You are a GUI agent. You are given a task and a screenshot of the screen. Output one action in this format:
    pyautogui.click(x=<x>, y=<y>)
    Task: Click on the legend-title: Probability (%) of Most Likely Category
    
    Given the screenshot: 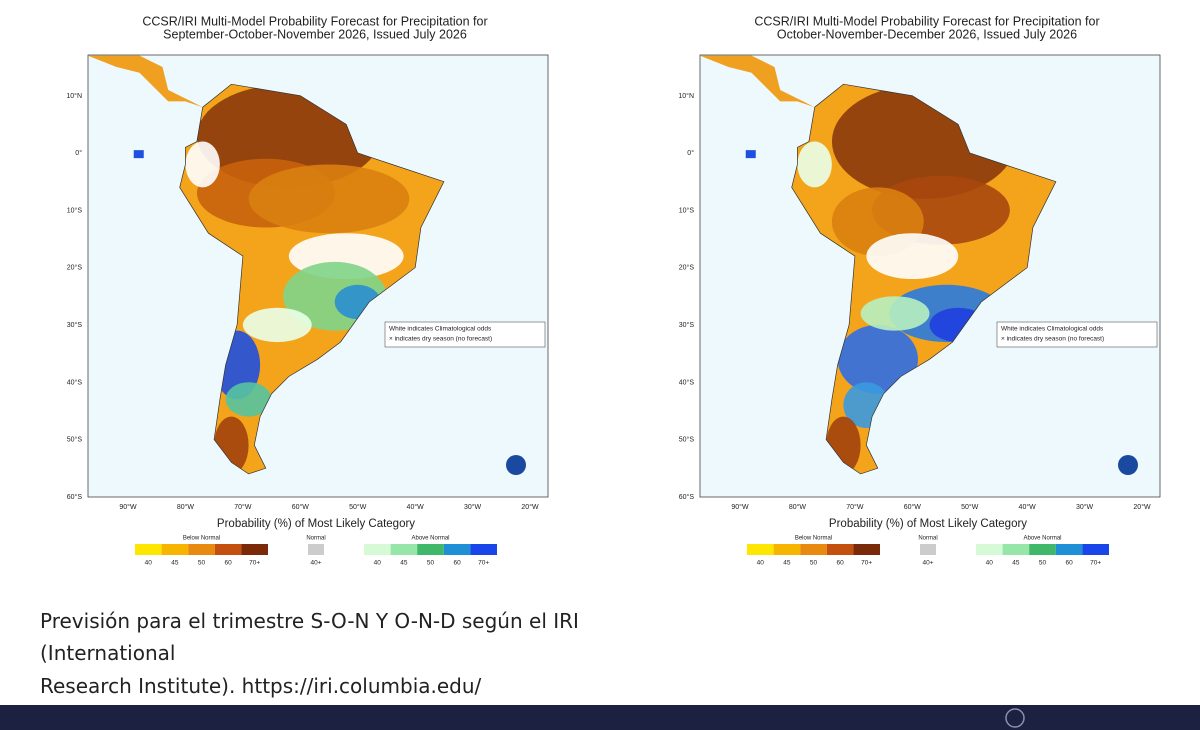 What is the action you would take?
    pyautogui.click(x=316, y=524)
    